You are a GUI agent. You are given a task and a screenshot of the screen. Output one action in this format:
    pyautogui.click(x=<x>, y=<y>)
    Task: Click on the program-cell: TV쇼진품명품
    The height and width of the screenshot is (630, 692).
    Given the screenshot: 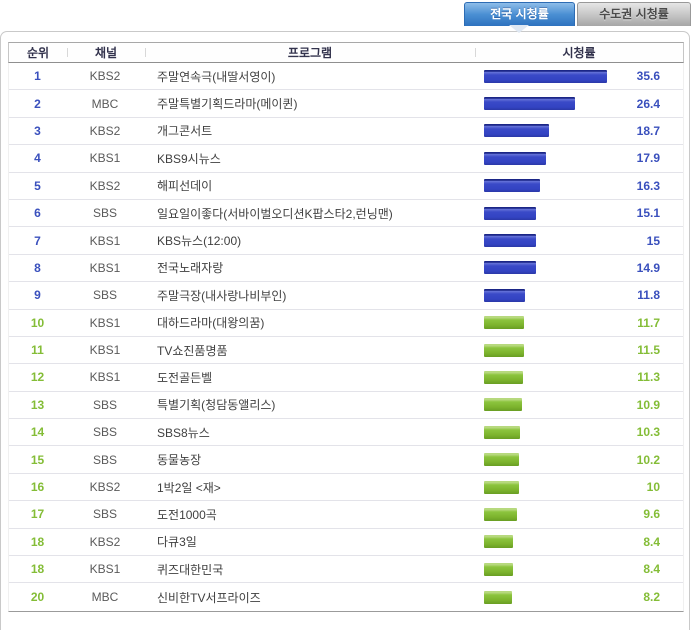 What is the action you would take?
    pyautogui.click(x=192, y=350)
    